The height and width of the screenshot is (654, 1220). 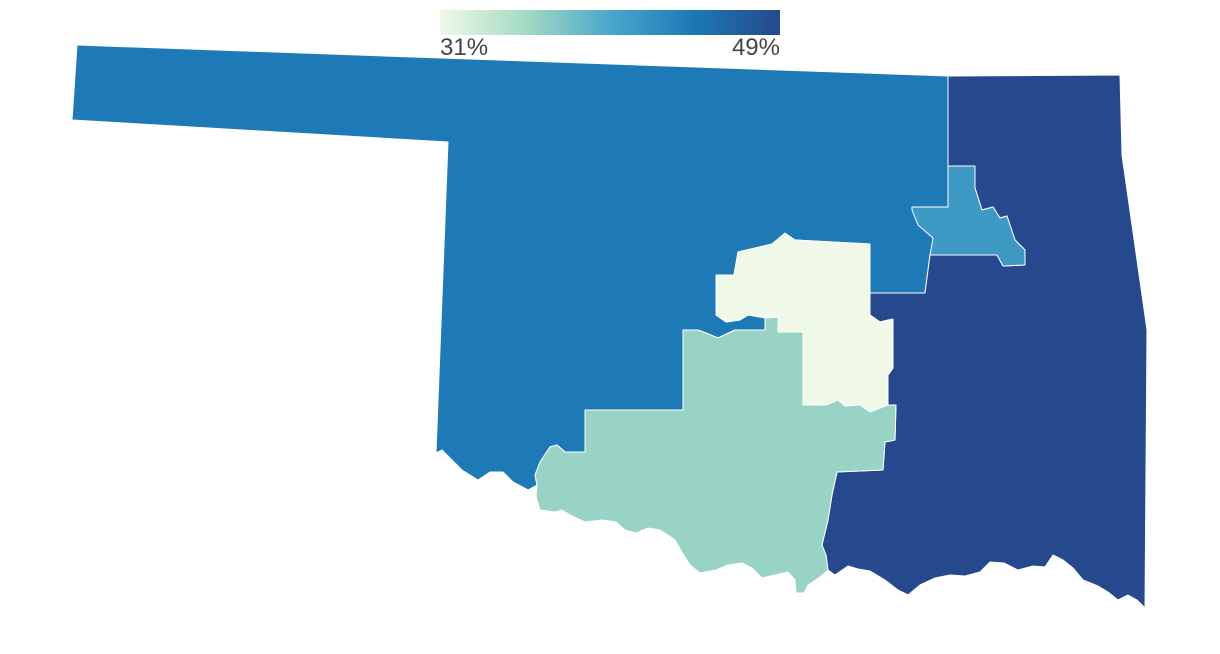 I want to click on color-legend: 31% 49%, so click(x=610, y=35).